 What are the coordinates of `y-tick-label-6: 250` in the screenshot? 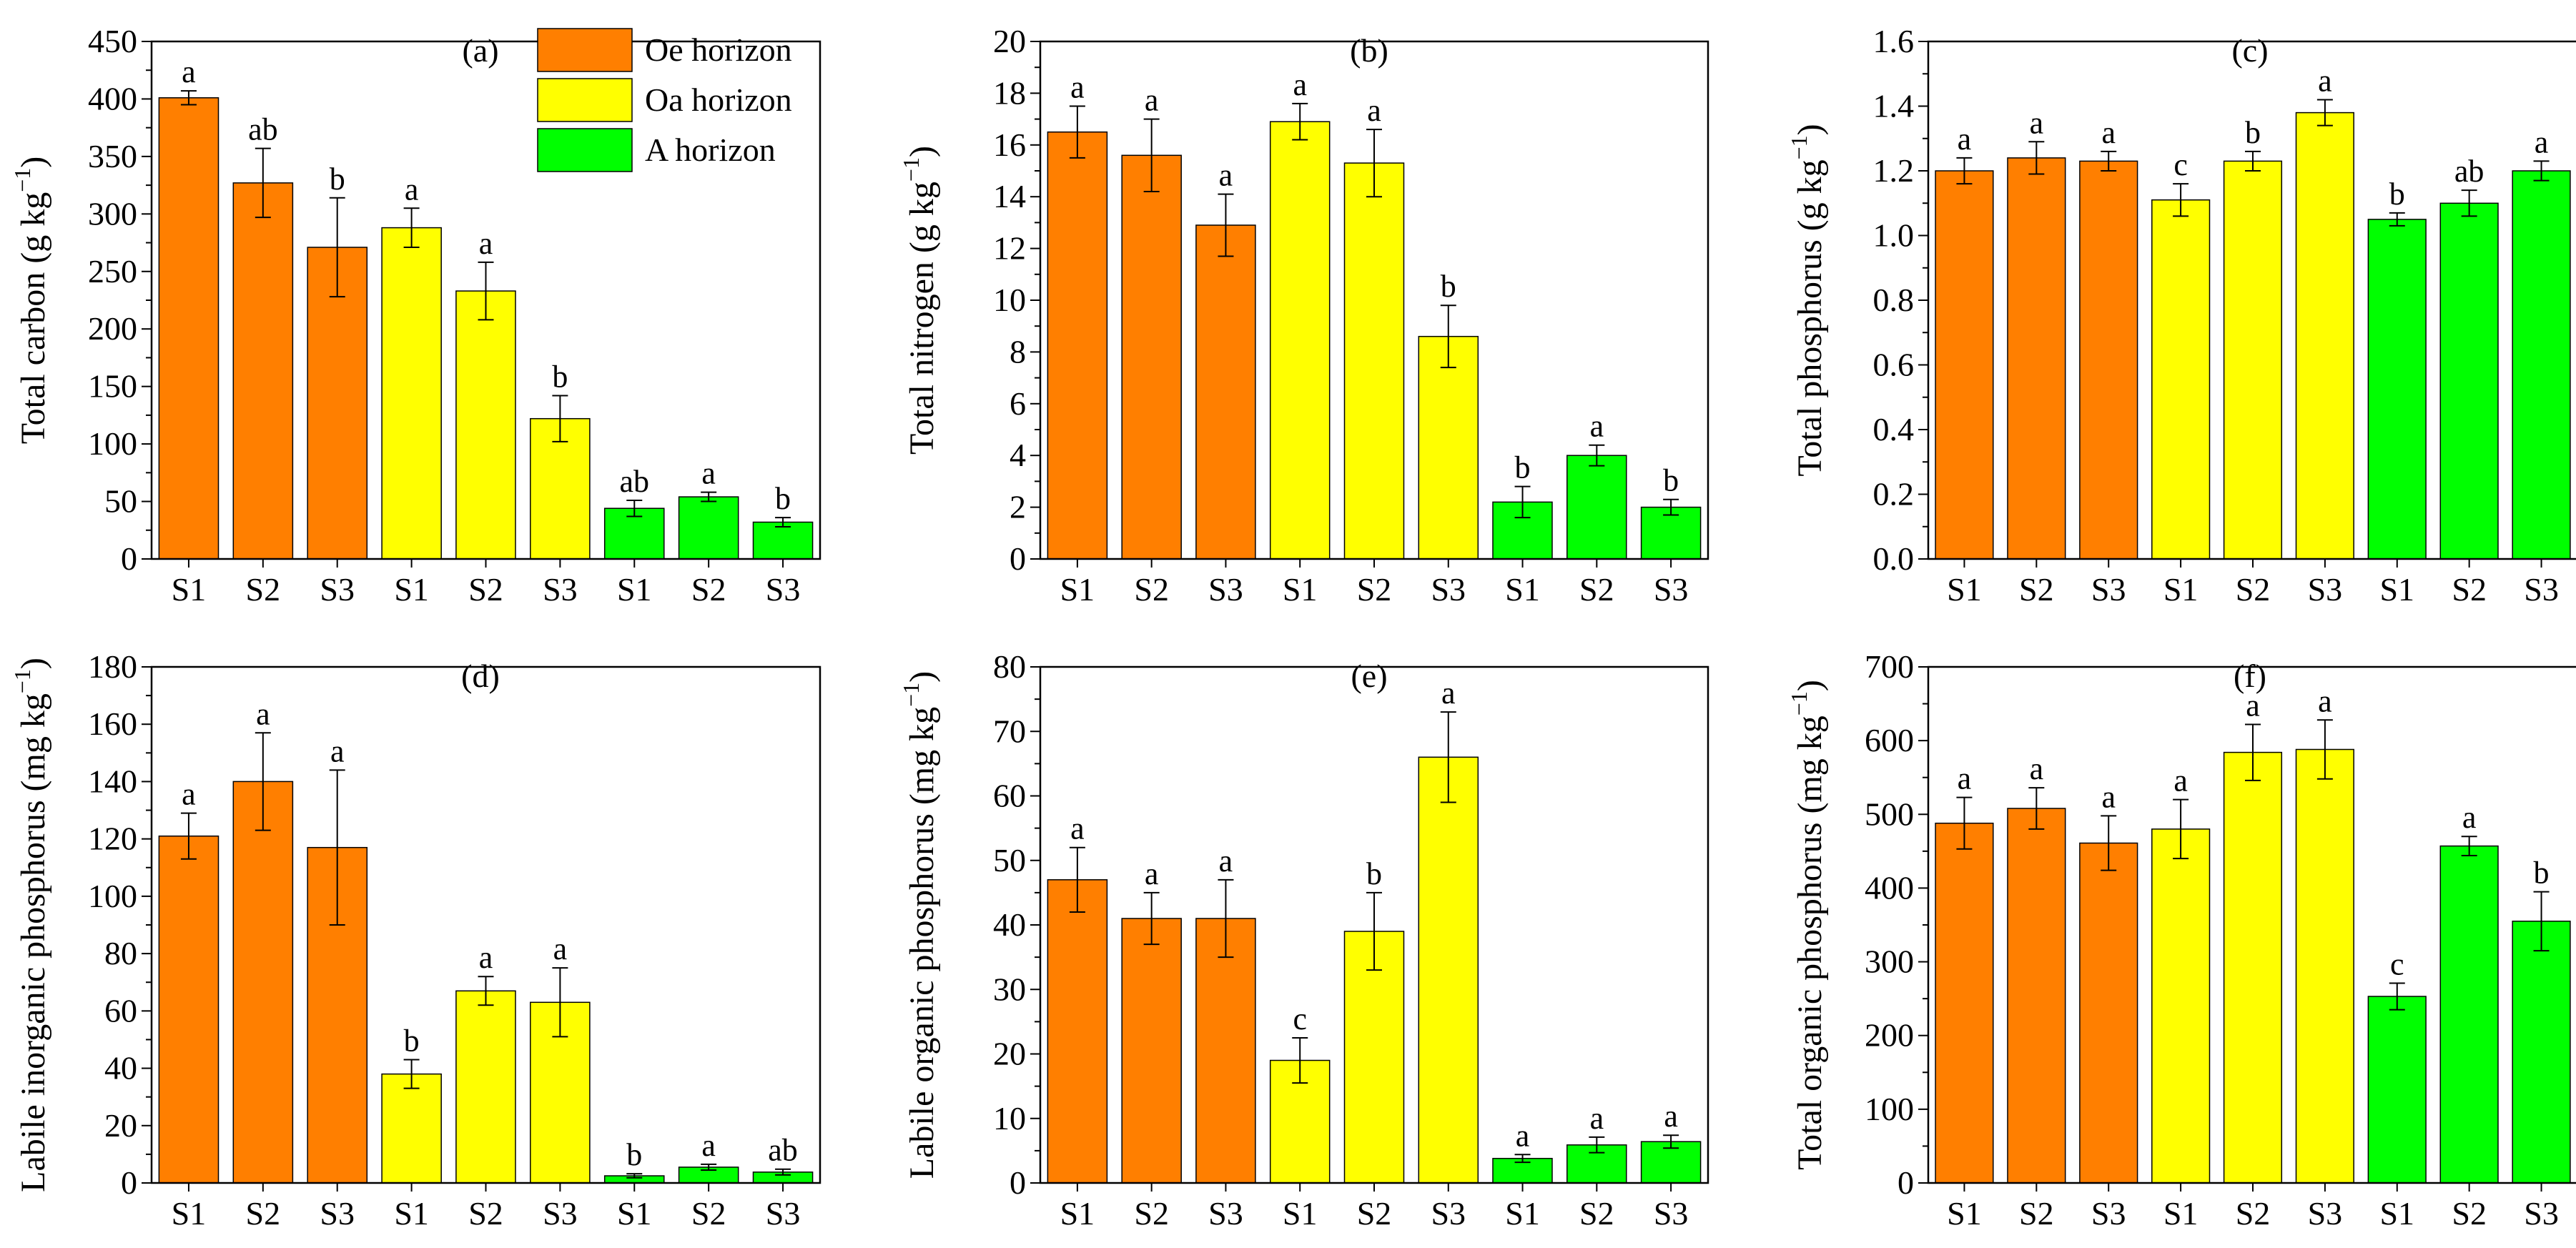 It's located at (112, 271).